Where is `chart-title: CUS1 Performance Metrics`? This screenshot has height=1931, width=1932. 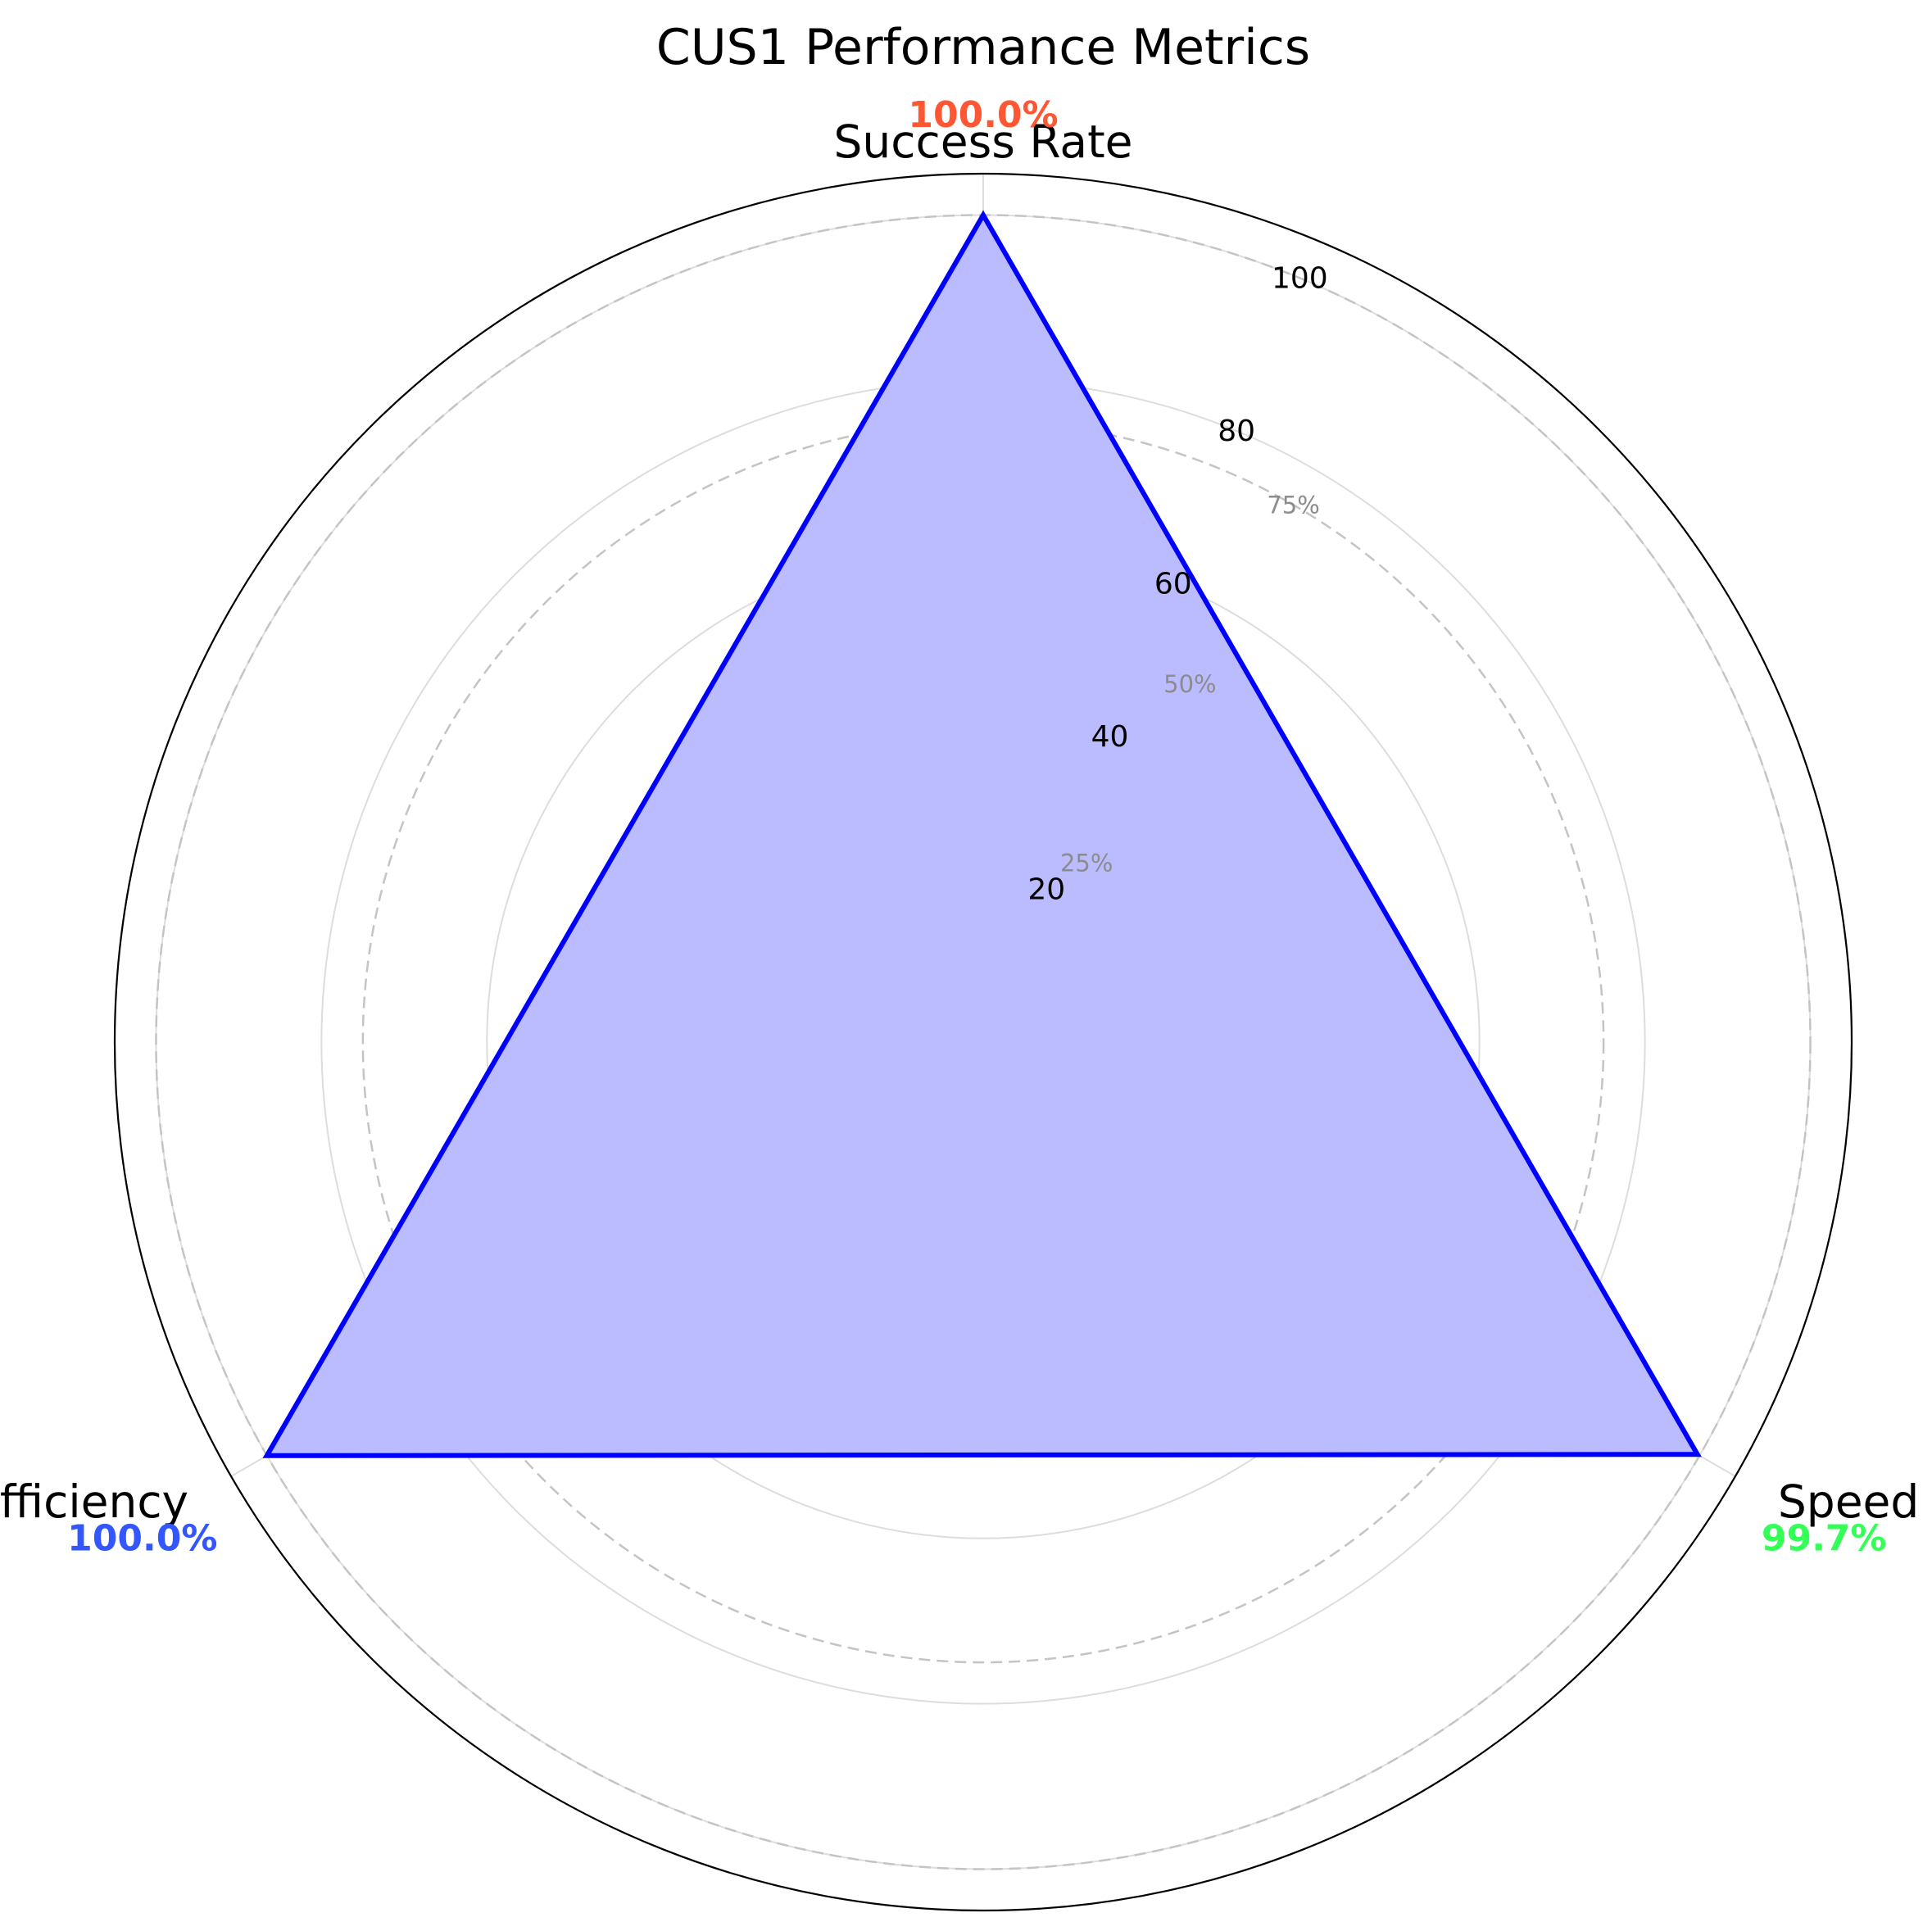 chart-title: CUS1 Performance Metrics is located at coordinates (983, 47).